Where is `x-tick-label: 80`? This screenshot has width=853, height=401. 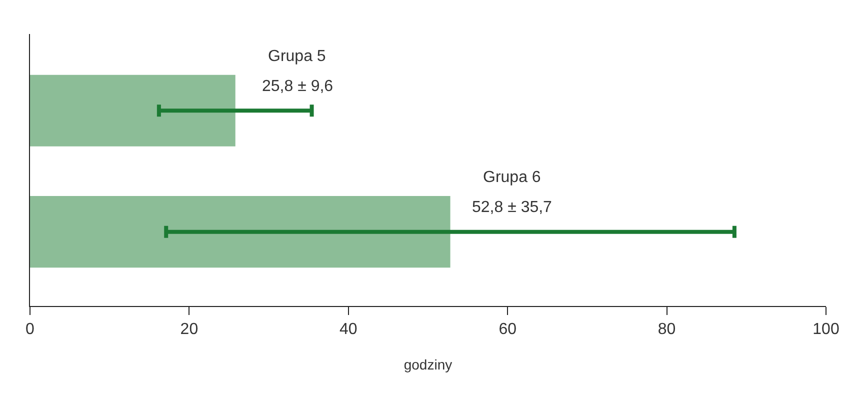
x-tick-label: 80 is located at coordinates (667, 329).